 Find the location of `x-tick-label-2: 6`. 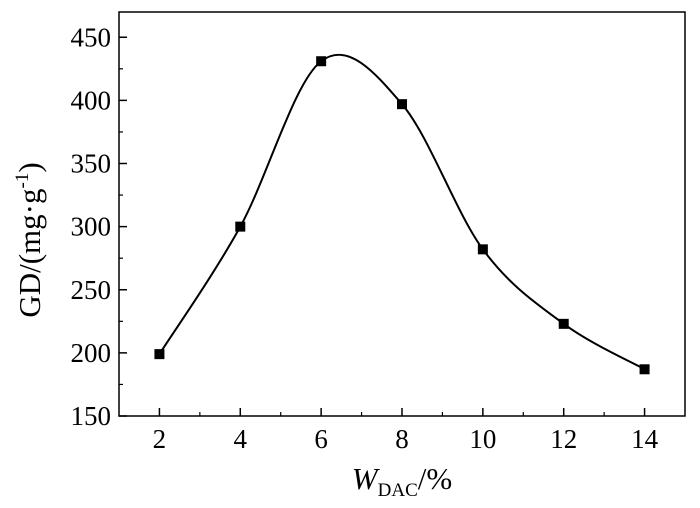

x-tick-label-2: 6 is located at coordinates (321, 439).